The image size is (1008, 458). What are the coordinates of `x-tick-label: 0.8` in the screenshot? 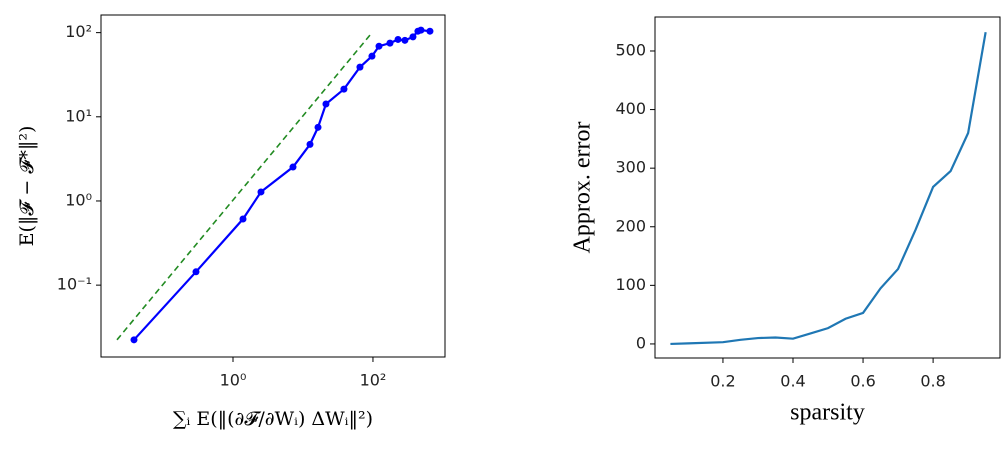 It's located at (932, 381).